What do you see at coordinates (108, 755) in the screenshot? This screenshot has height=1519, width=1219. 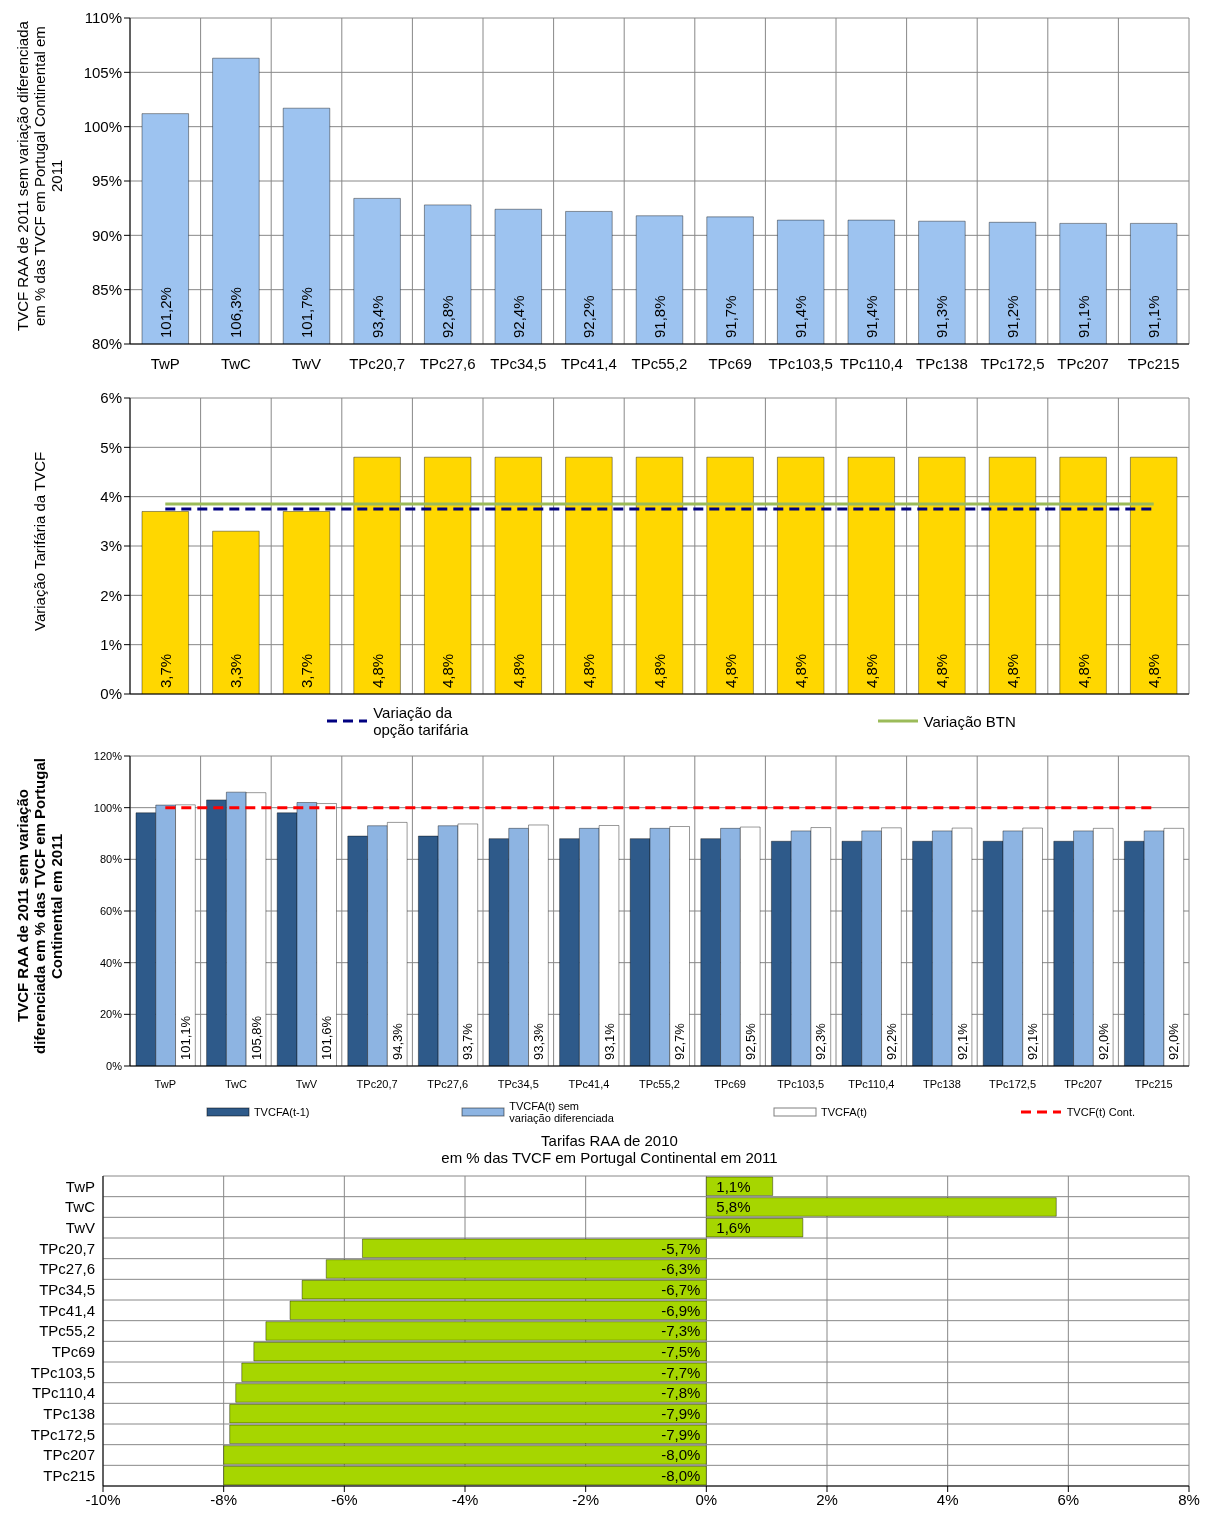 I see `y-tick-label: 120%` at bounding box center [108, 755].